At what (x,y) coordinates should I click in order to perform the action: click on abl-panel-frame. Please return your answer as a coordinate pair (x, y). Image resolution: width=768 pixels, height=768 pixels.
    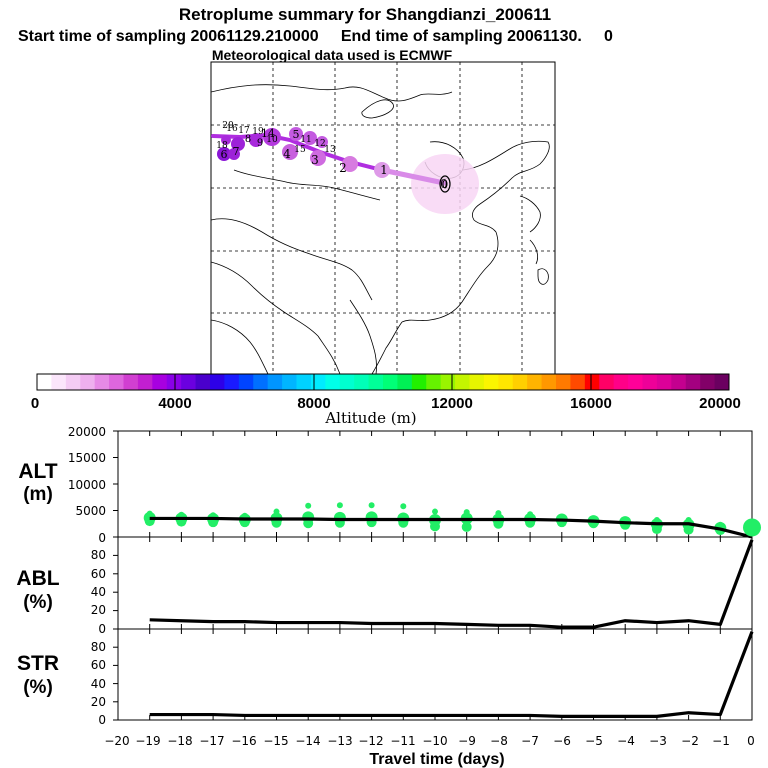
    Looking at the image, I should click on (435, 583).